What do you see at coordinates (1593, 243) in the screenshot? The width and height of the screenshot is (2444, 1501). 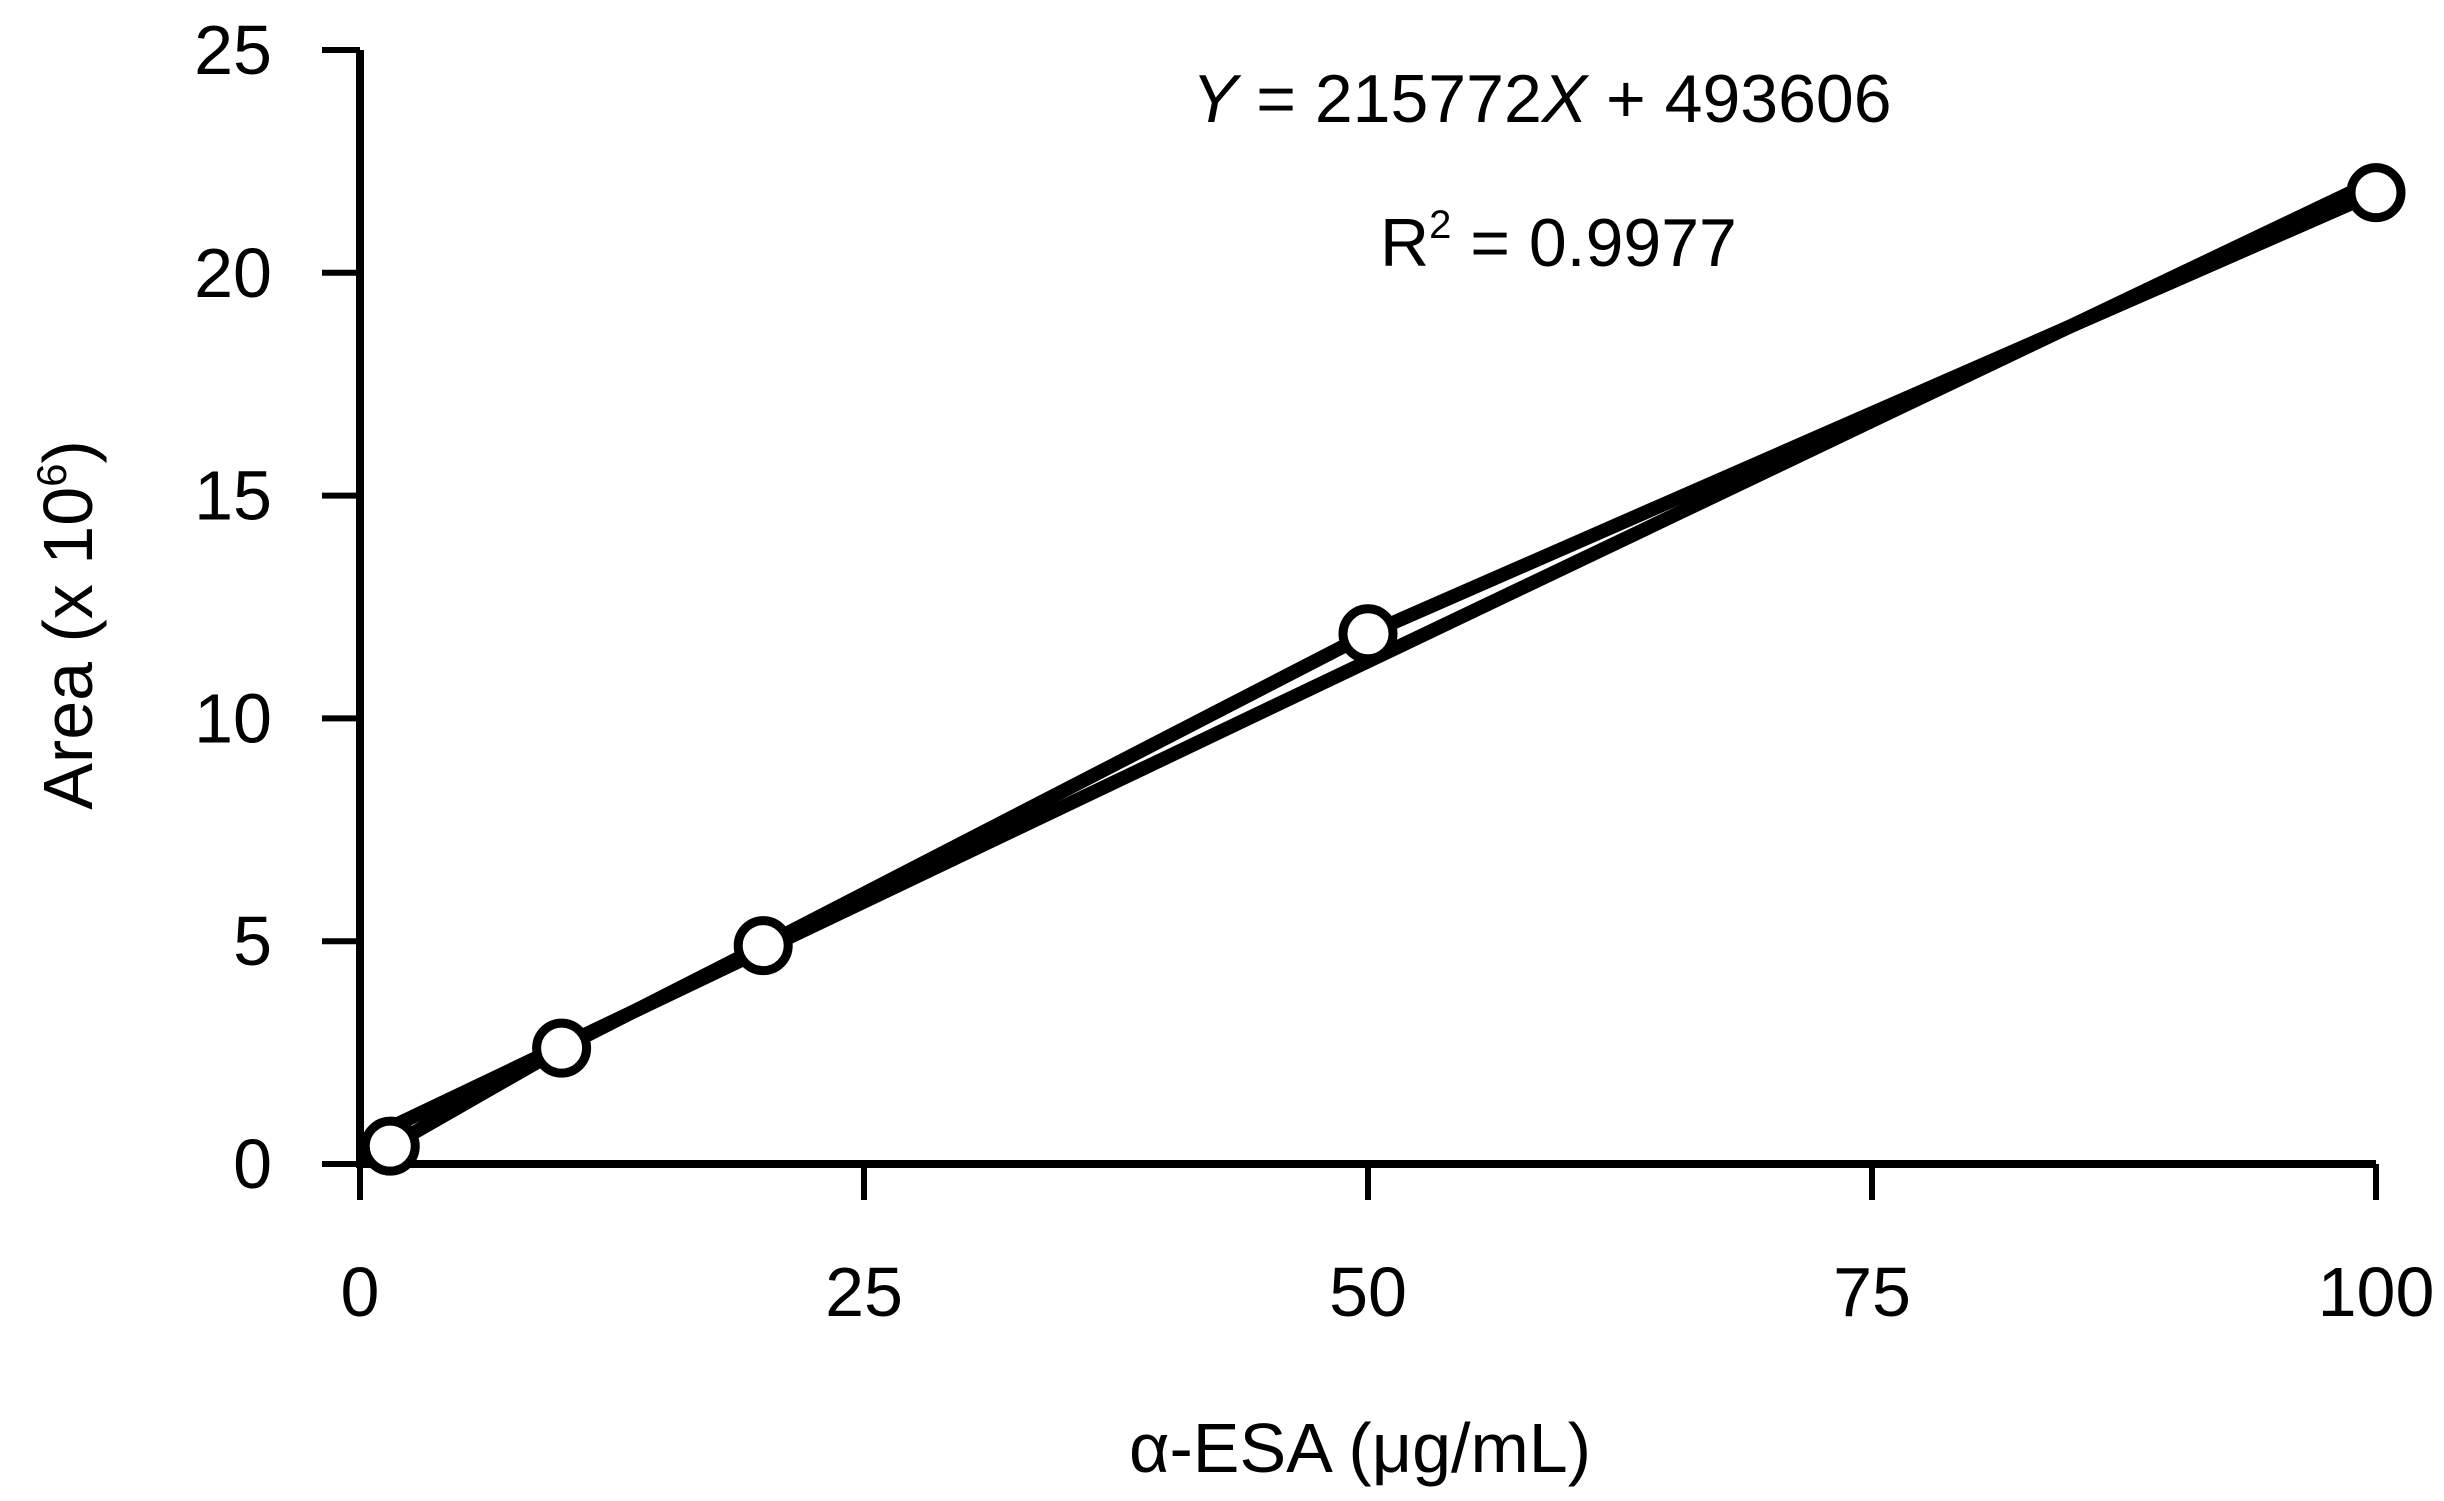 I see `r2-rest: = 0.9977` at bounding box center [1593, 243].